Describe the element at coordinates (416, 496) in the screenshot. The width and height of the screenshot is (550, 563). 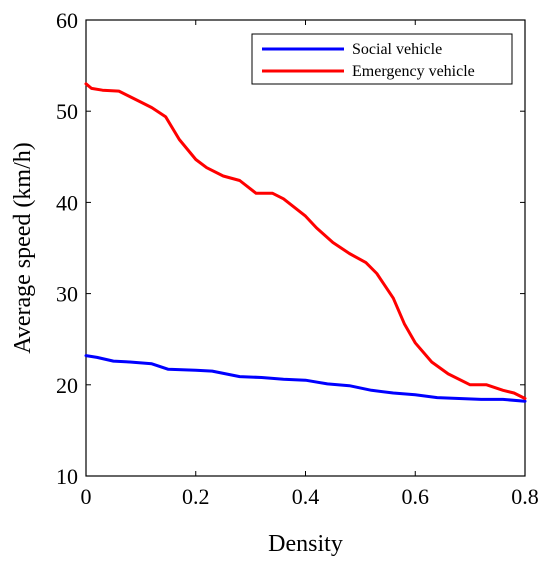
I see `x-tick-label: 0.6` at that location.